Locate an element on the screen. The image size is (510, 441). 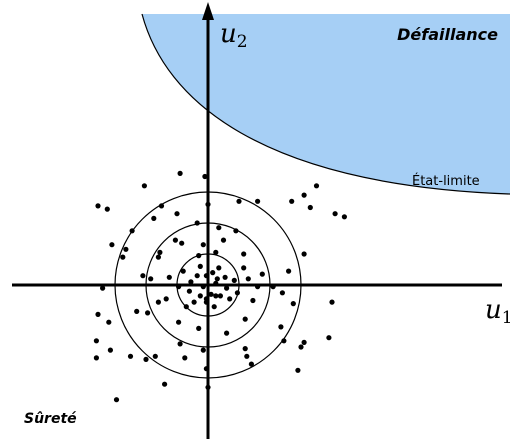
limit-state-label: État-limite is located at coordinates (446, 181).